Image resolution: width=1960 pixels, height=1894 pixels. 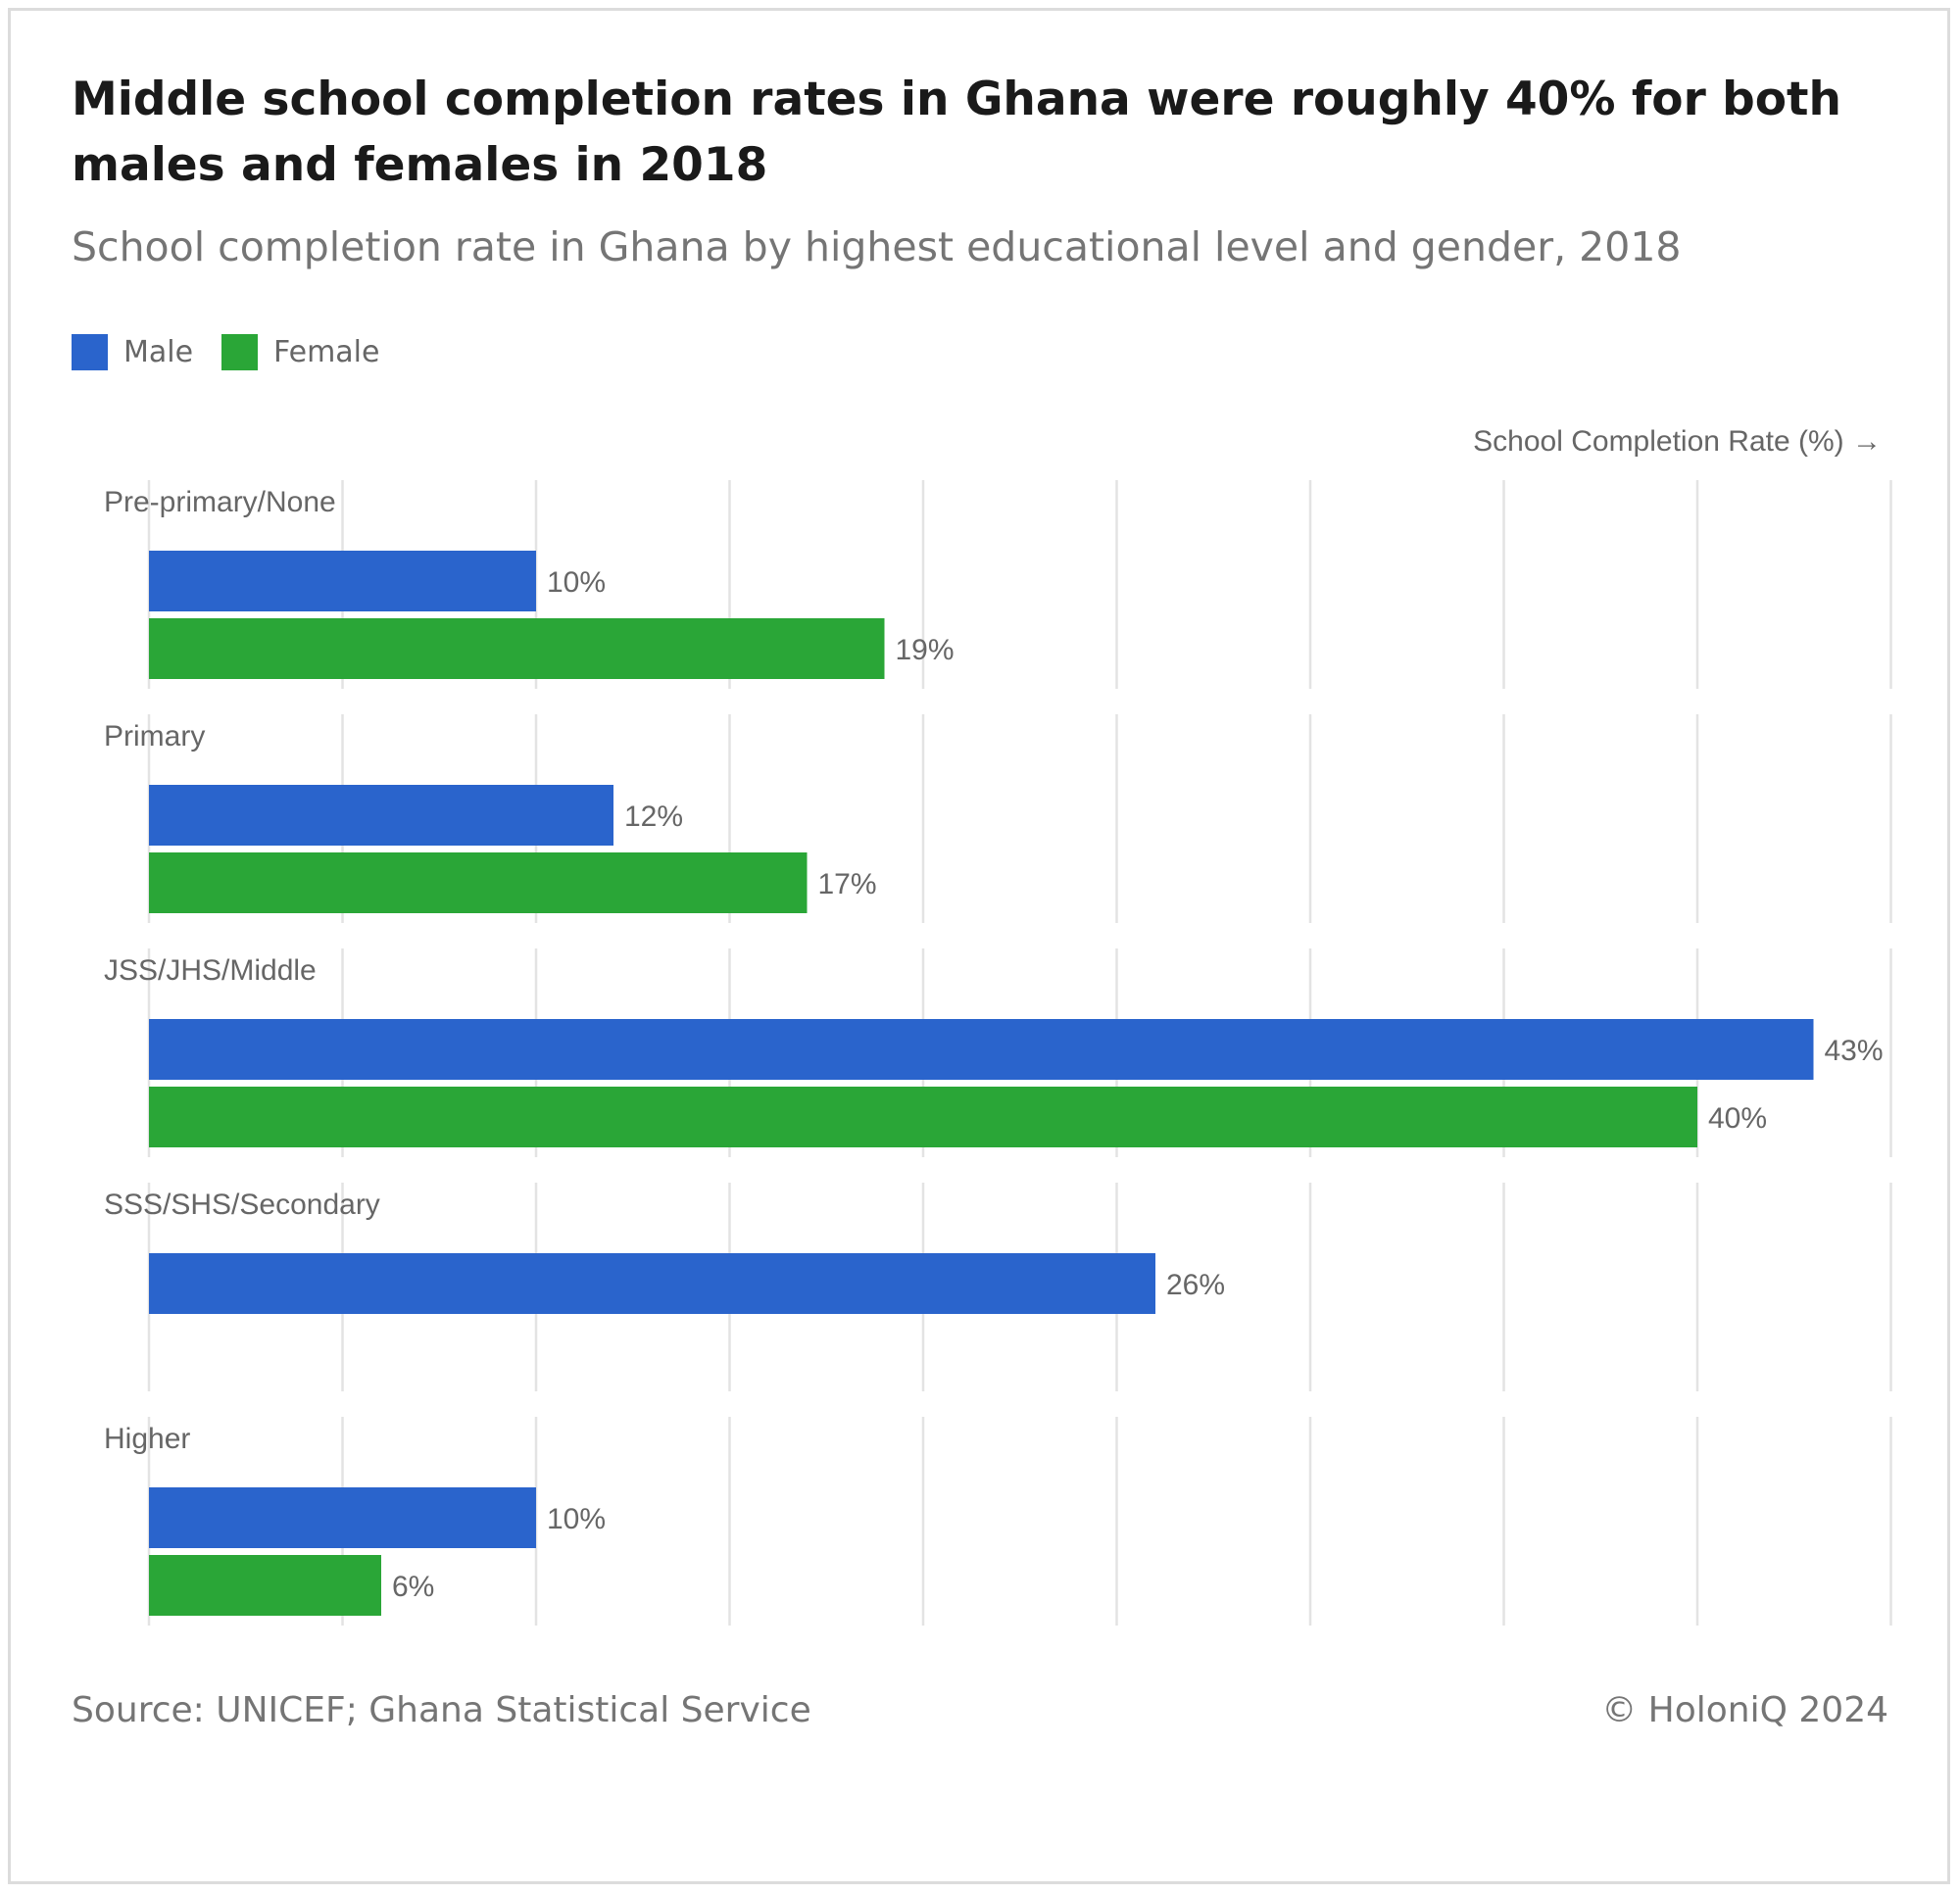 What do you see at coordinates (147, 1439) in the screenshot?
I see `category-label: Higher` at bounding box center [147, 1439].